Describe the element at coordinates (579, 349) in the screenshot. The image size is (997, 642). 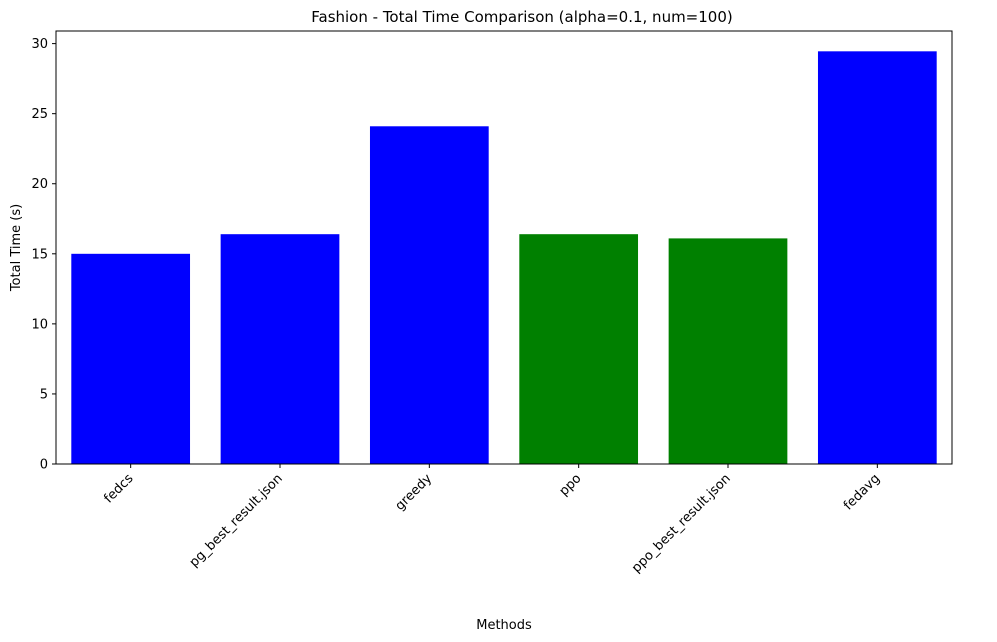
I see `bar-ppo` at that location.